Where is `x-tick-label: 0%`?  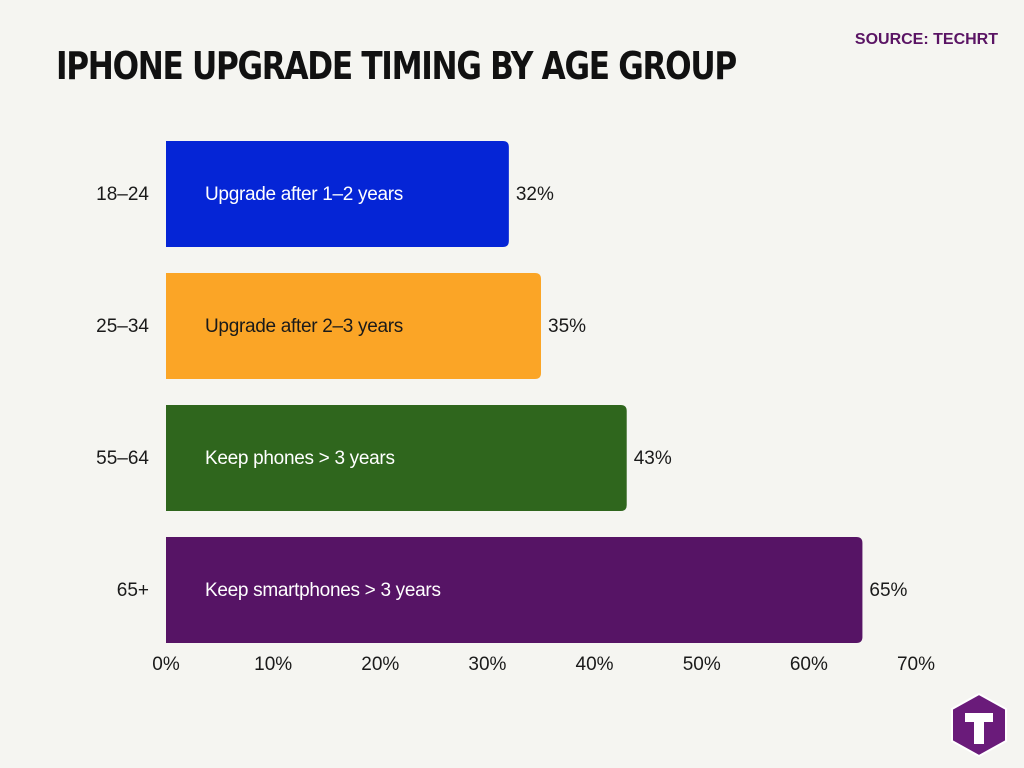
x-tick-label: 0% is located at coordinates (166, 664).